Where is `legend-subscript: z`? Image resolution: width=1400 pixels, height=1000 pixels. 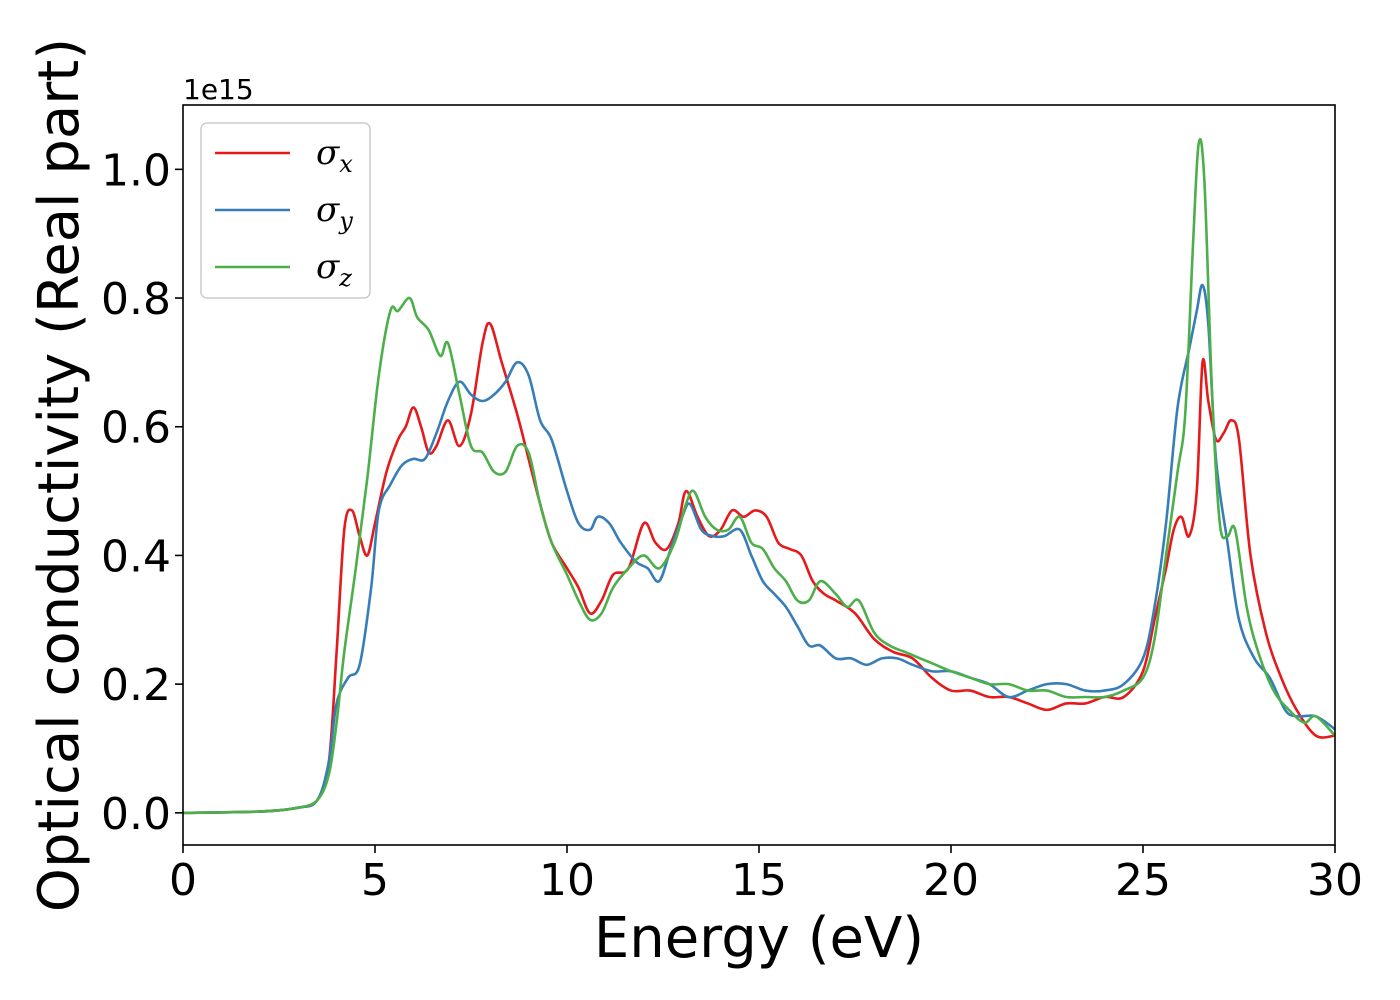 legend-subscript: z is located at coordinates (345, 278).